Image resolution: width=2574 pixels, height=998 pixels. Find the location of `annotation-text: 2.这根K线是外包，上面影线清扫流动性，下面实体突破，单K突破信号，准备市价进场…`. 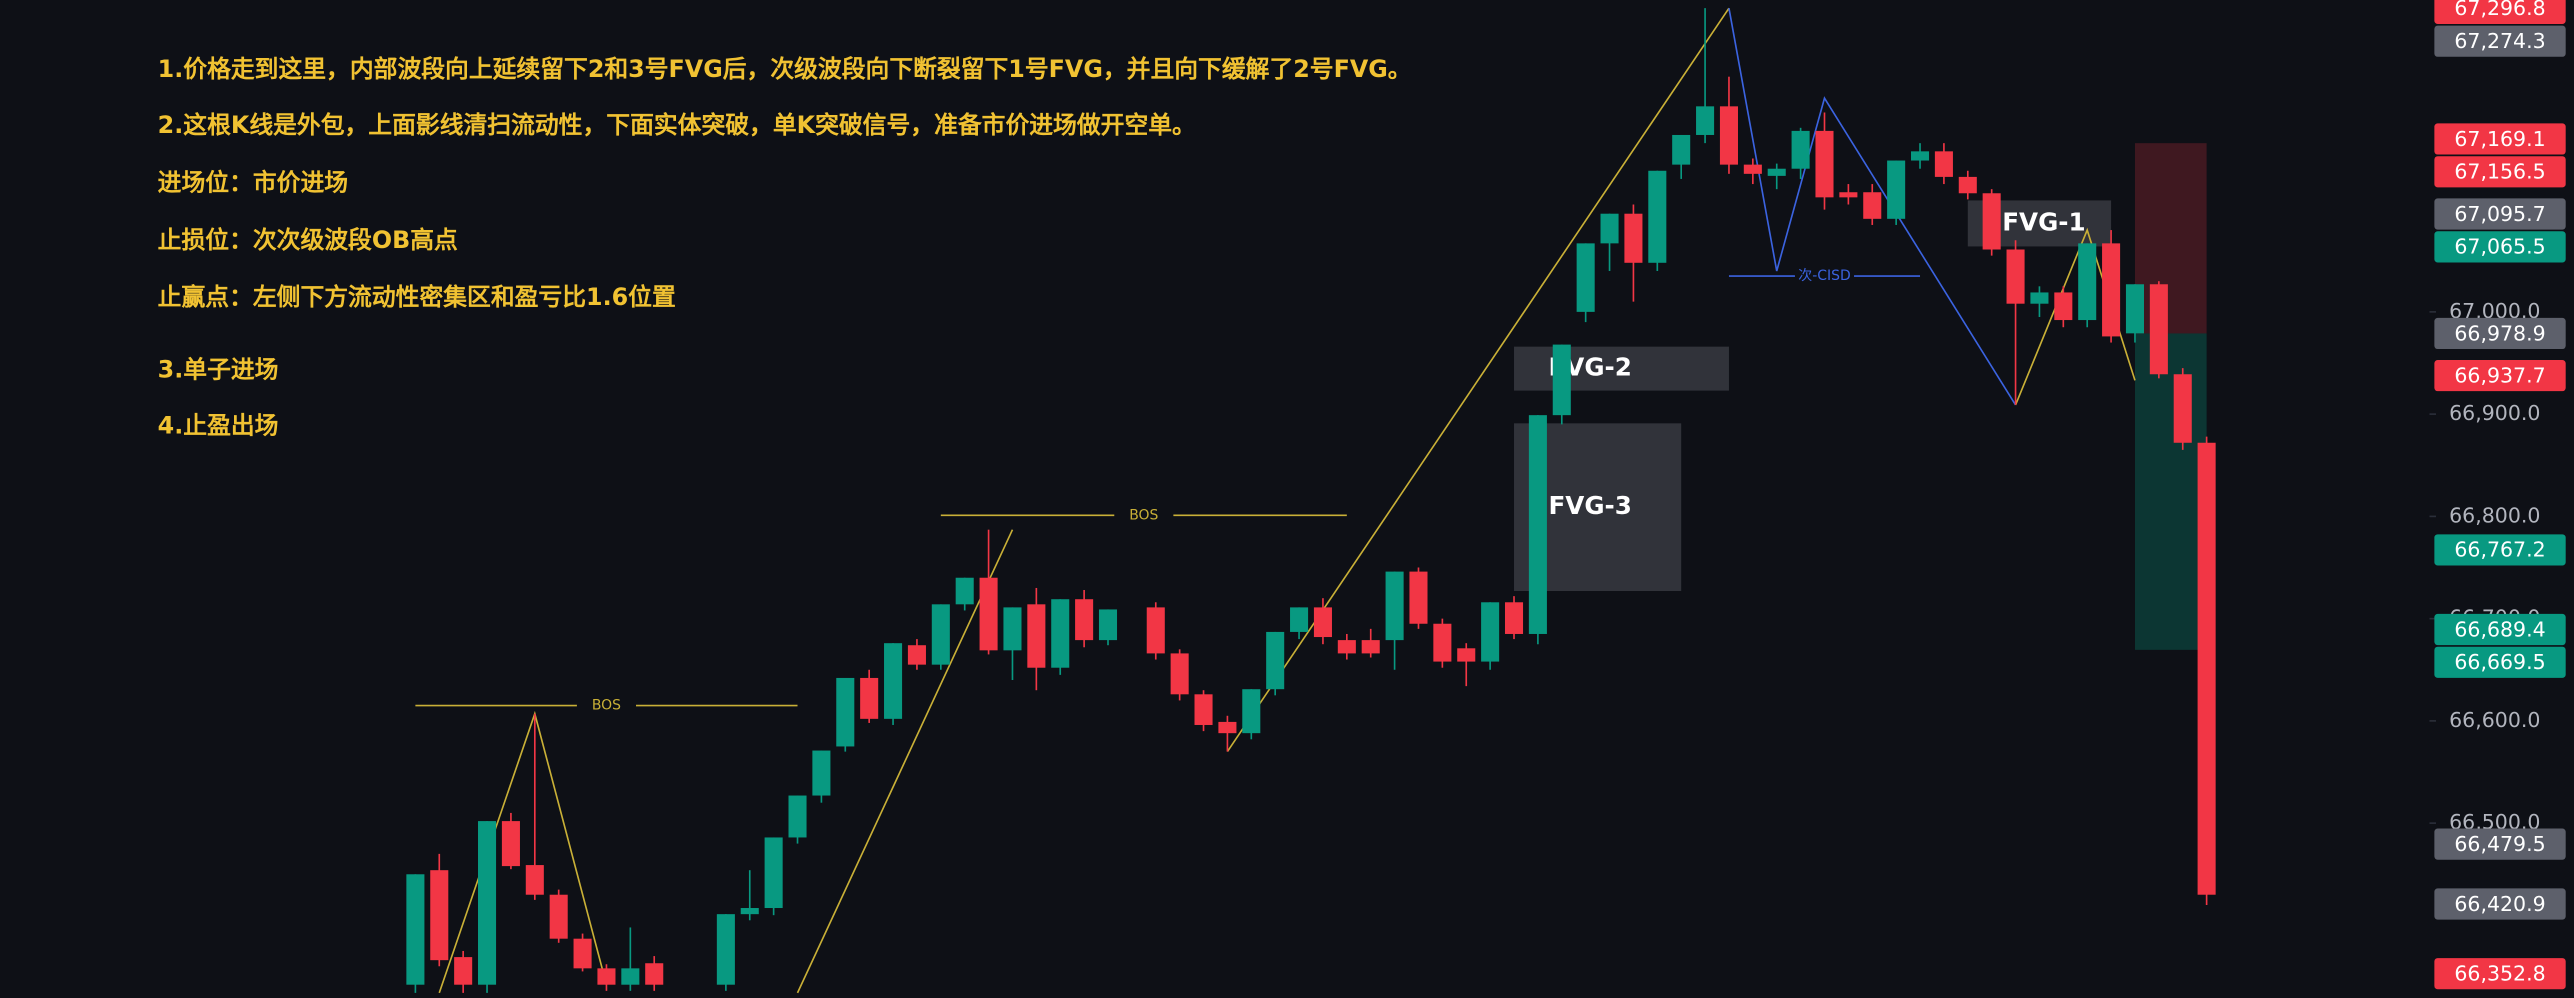

annotation-text: 2.这根K线是外包，上面影线清扫流动性，下面实体突破，单K突破信号，准备市价进场… is located at coordinates (677, 125).